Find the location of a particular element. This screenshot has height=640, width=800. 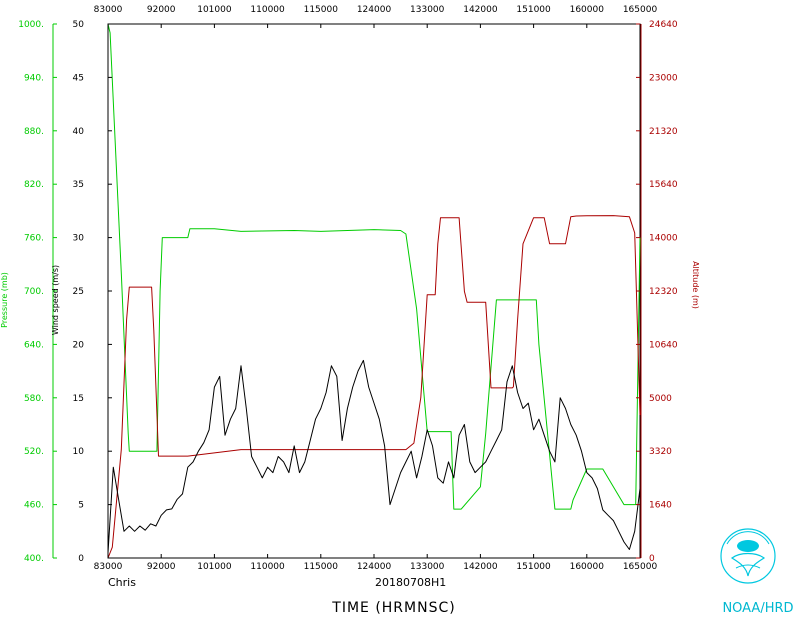

altitude-tick-label: 1640 is located at coordinates (660, 506).